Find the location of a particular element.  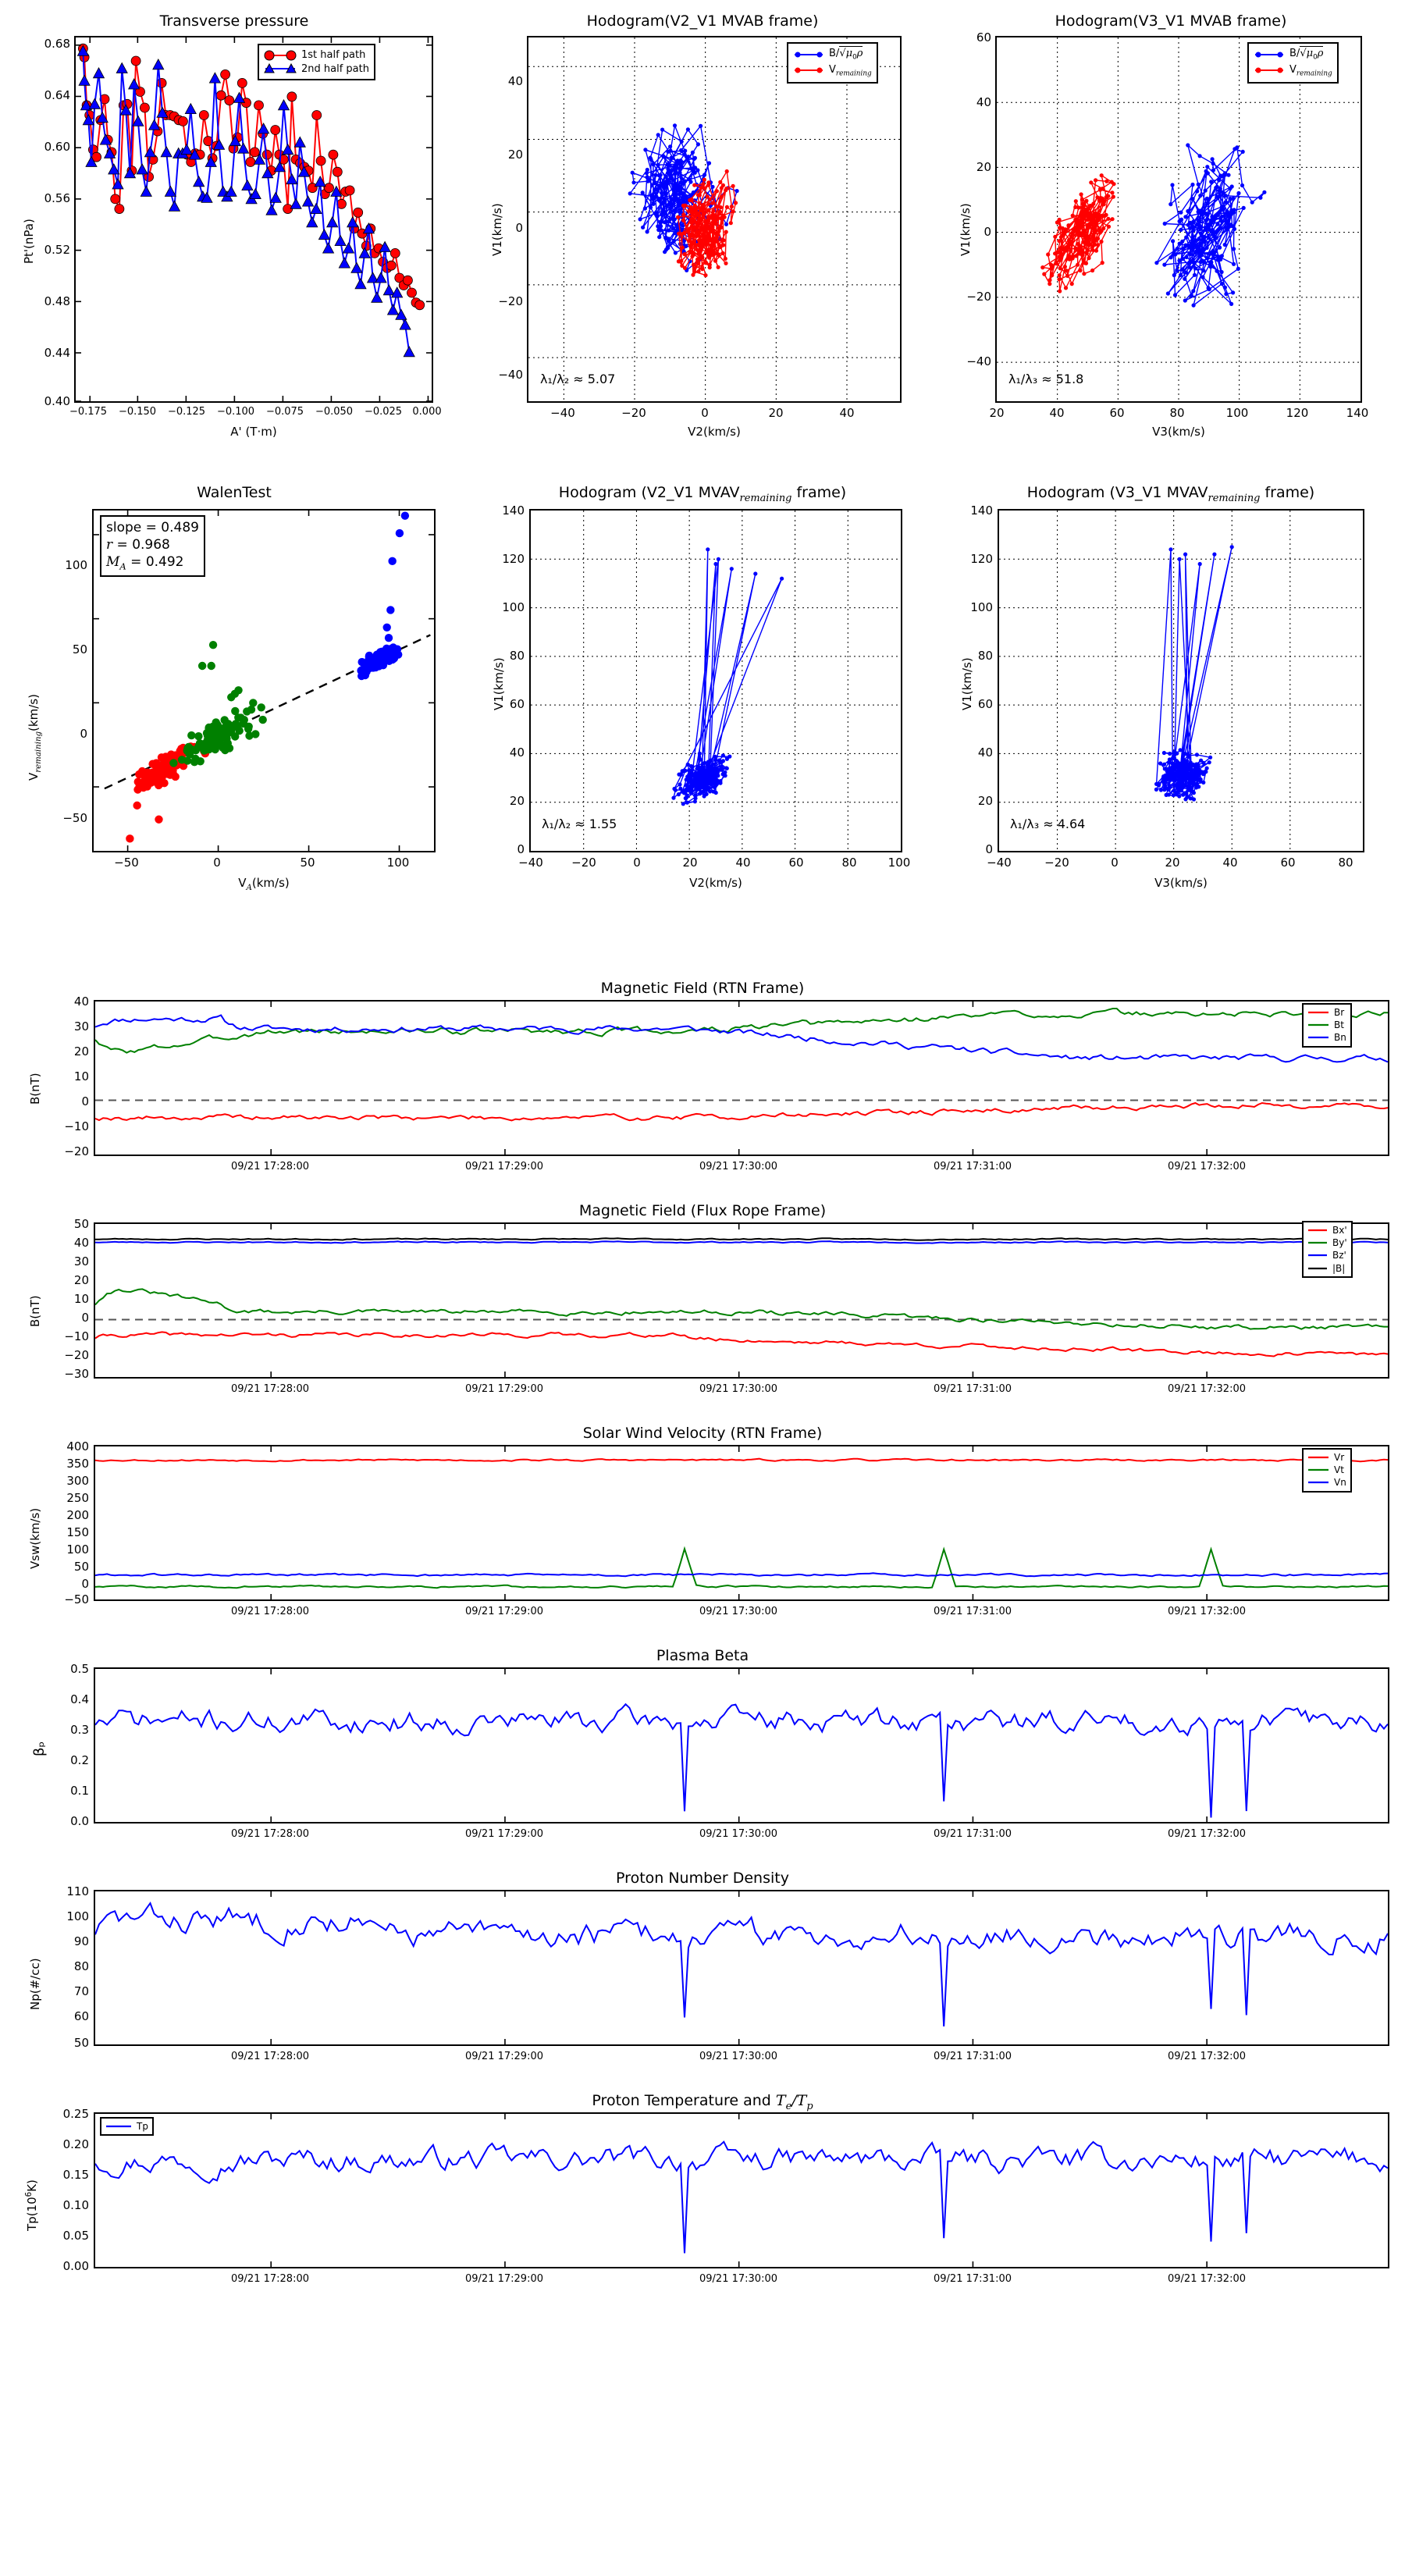

y-tick: 0.3 is located at coordinates (80, 1730).